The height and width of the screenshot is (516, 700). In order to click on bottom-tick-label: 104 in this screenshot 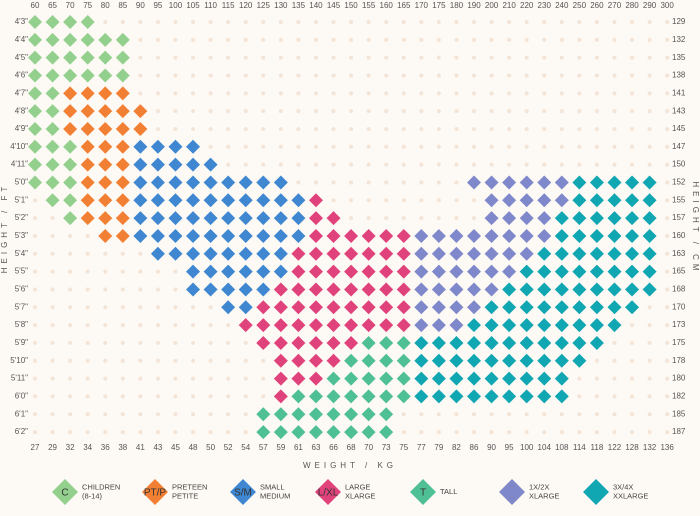, I will do `click(545, 447)`.